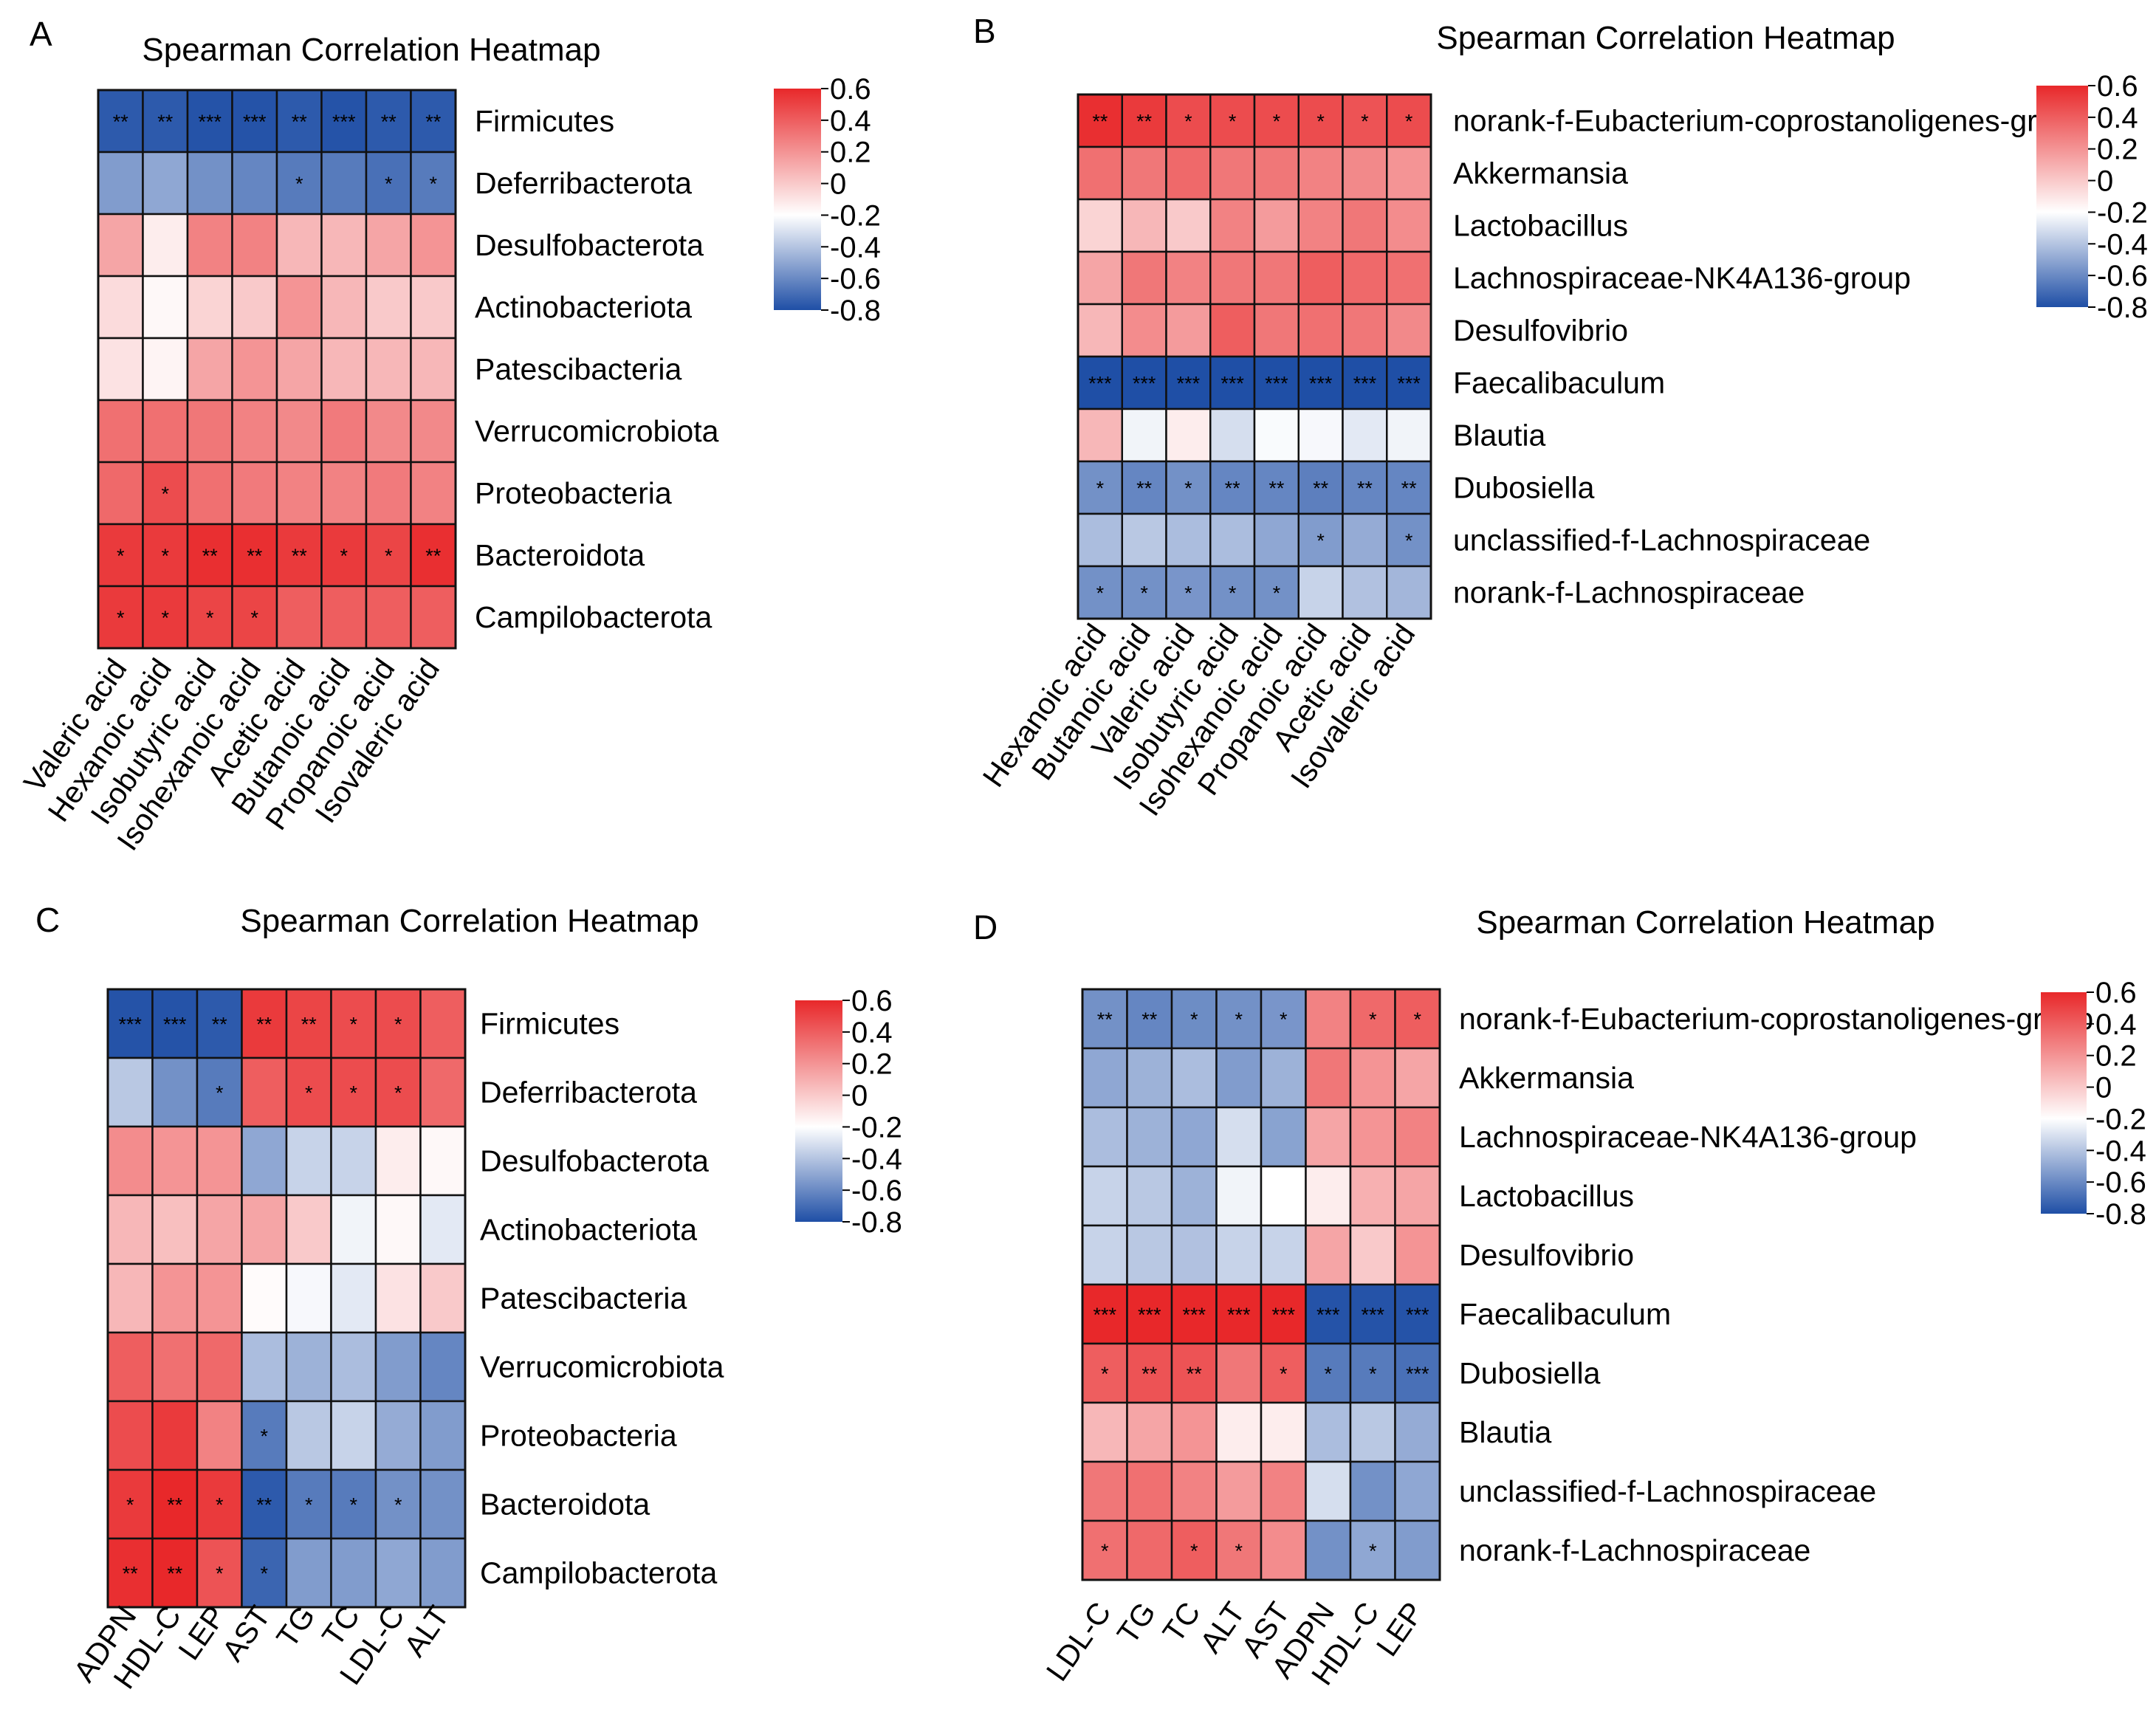 The image size is (2156, 1729). I want to click on row-label: Proteobacteria, so click(578, 1436).